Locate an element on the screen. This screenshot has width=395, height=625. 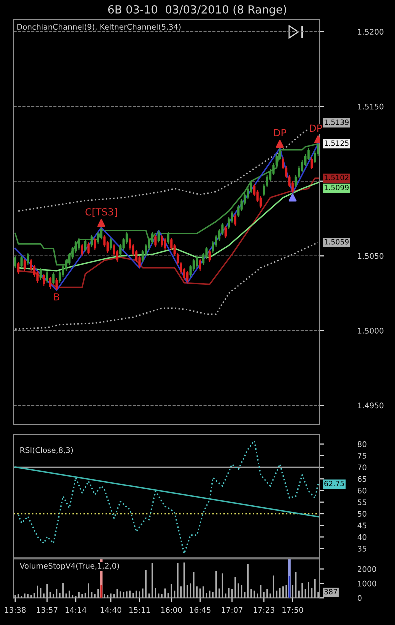
data-label: C[TS3] is located at coordinates (102, 212).